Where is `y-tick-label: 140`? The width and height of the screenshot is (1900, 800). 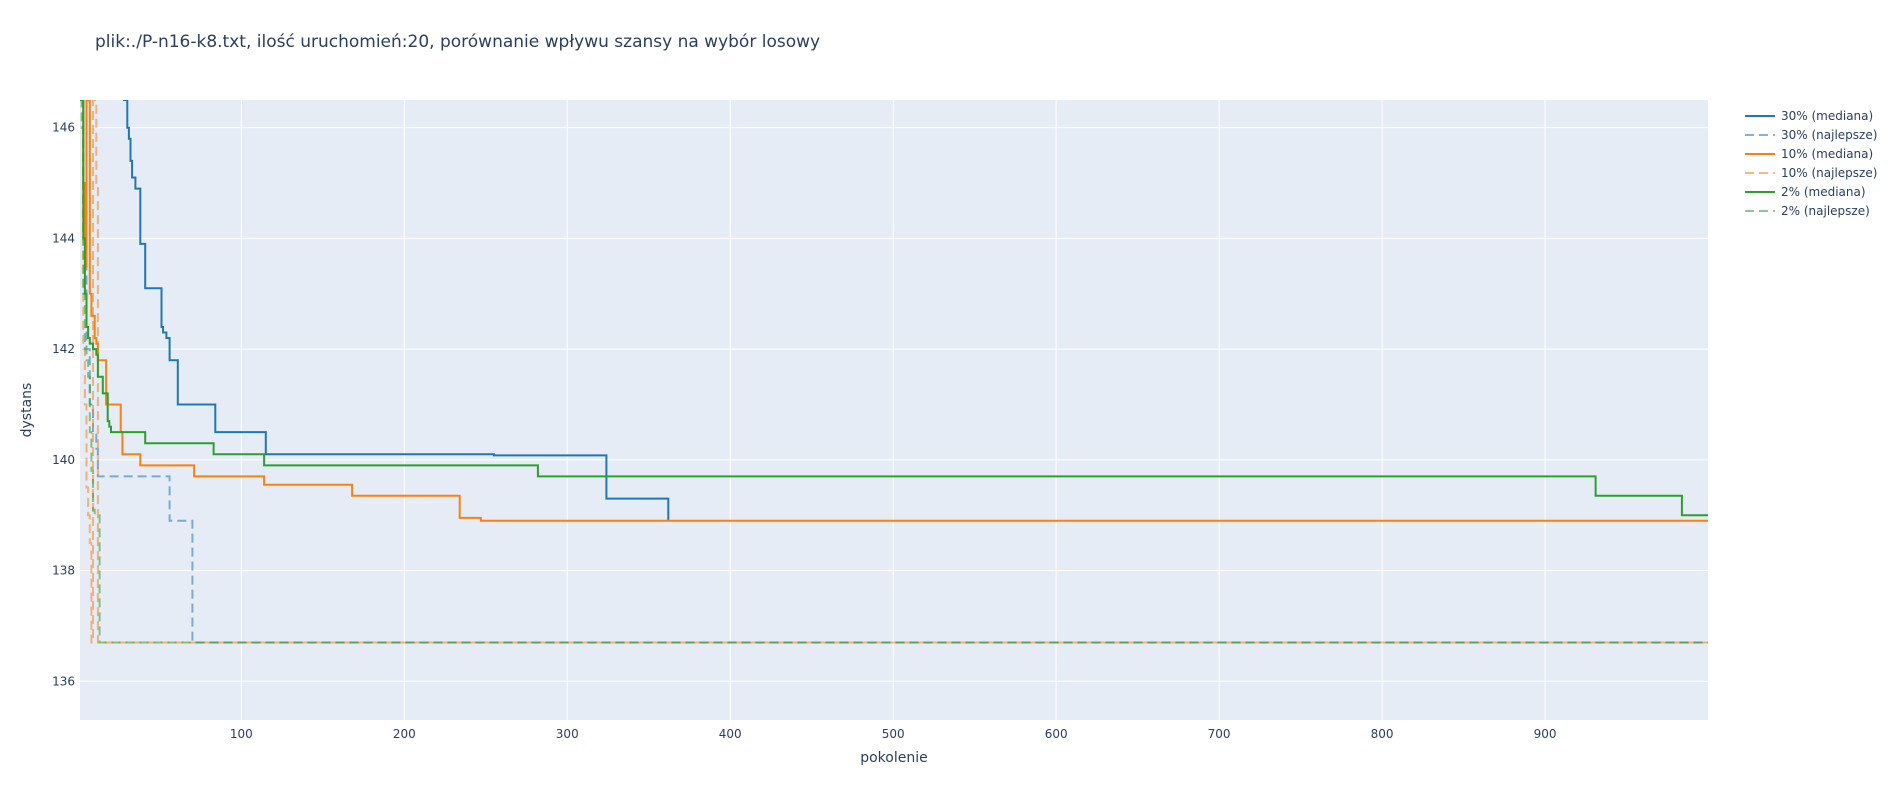
y-tick-label: 140 is located at coordinates (63, 460).